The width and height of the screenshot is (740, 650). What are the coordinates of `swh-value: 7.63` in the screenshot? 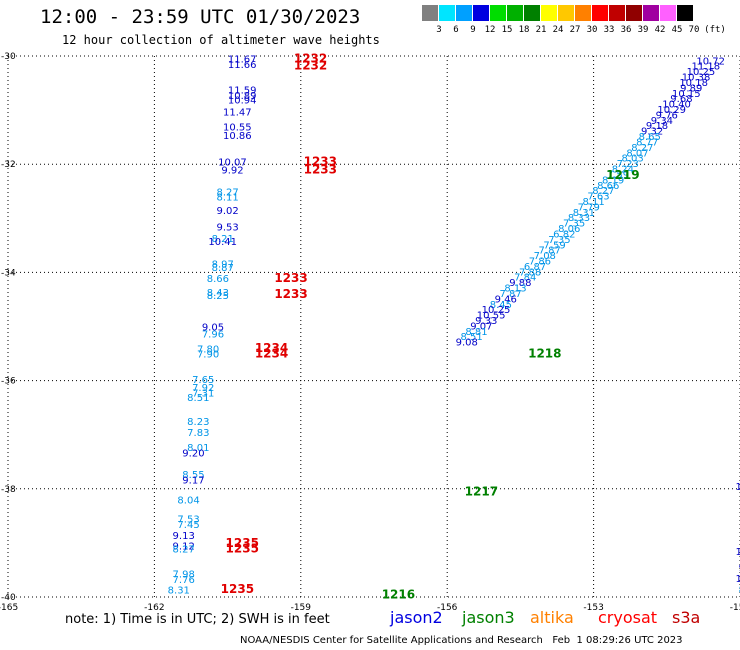 It's located at (598, 197).